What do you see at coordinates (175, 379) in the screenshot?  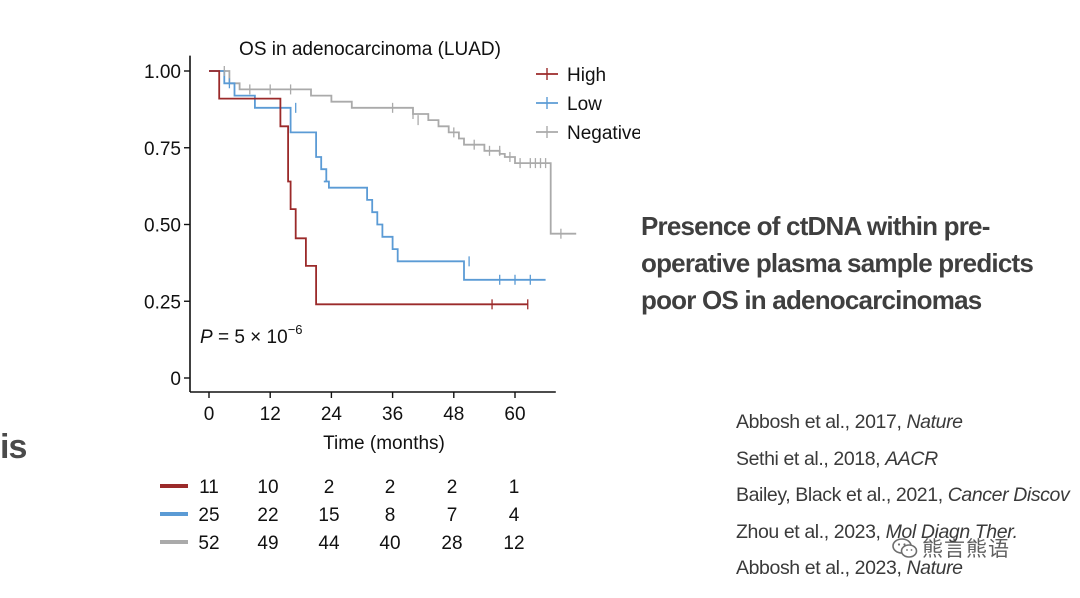 I see `y-tick-label: 0` at bounding box center [175, 379].